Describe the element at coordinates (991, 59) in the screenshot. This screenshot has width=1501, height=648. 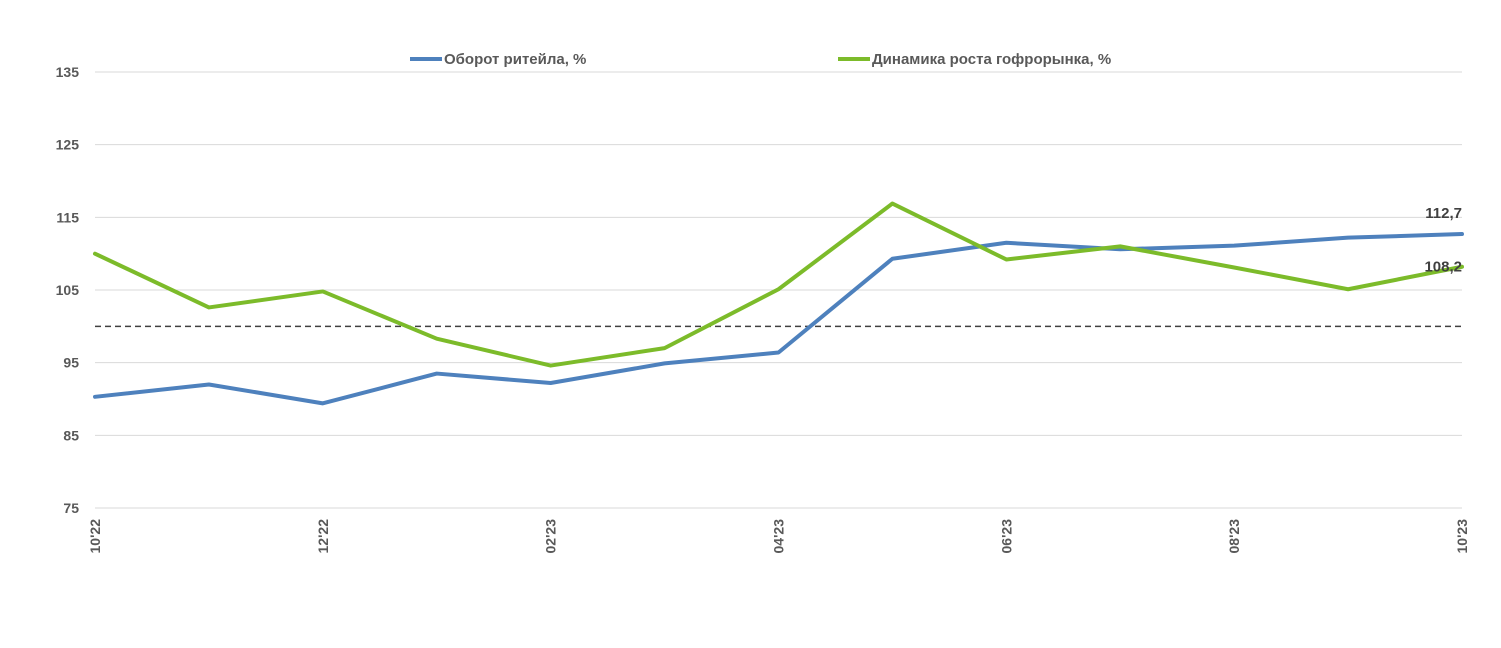
I see `legend-label-corrugated: Динамика роста гофрорынка, %` at that location.